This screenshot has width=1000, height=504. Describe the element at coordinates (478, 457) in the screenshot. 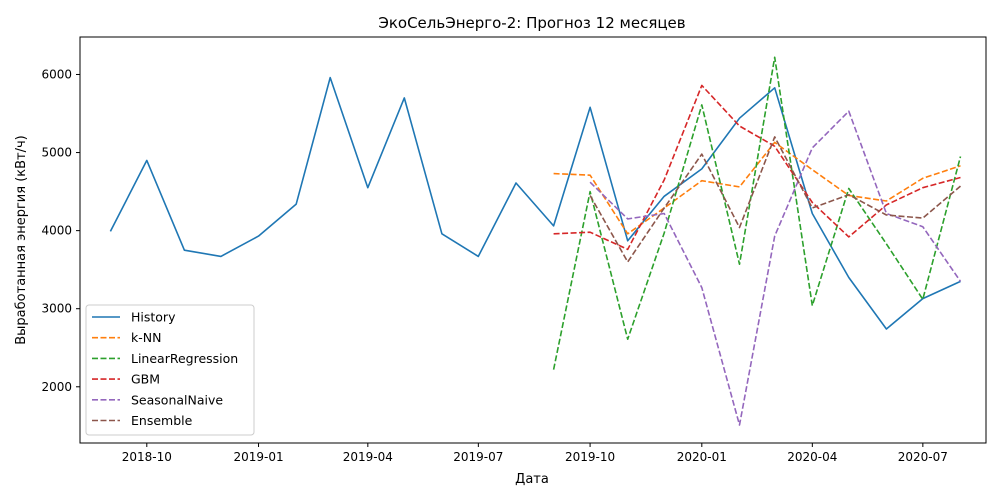

I see `x-tick-label: 2019-07` at that location.